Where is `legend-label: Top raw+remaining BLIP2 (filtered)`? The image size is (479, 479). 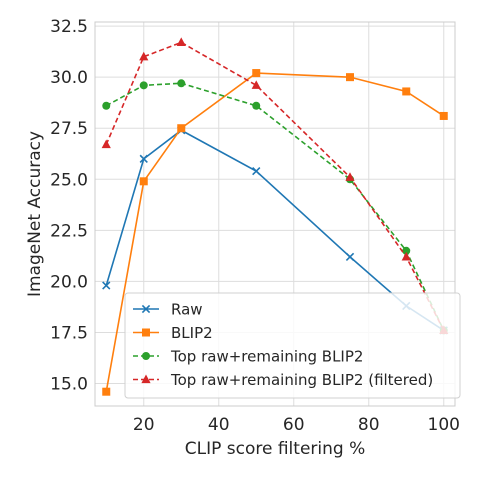 legend-label: Top raw+remaining BLIP2 (filtered) is located at coordinates (301, 380).